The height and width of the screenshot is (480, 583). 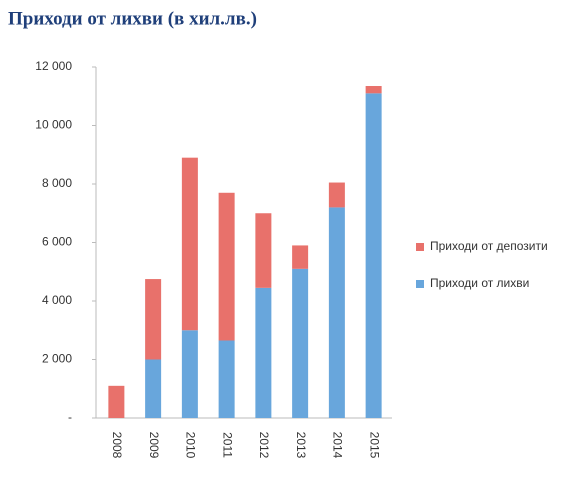 What do you see at coordinates (374, 445) in the screenshot?
I see `x-tick-label: 2015` at bounding box center [374, 445].